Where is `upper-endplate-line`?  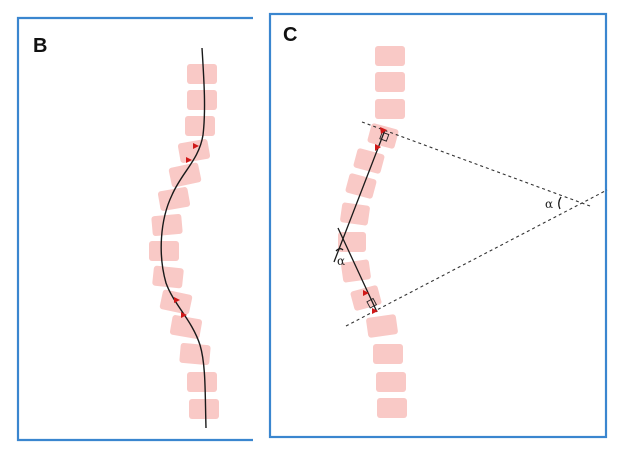 upper-endplate-line is located at coordinates (476, 164).